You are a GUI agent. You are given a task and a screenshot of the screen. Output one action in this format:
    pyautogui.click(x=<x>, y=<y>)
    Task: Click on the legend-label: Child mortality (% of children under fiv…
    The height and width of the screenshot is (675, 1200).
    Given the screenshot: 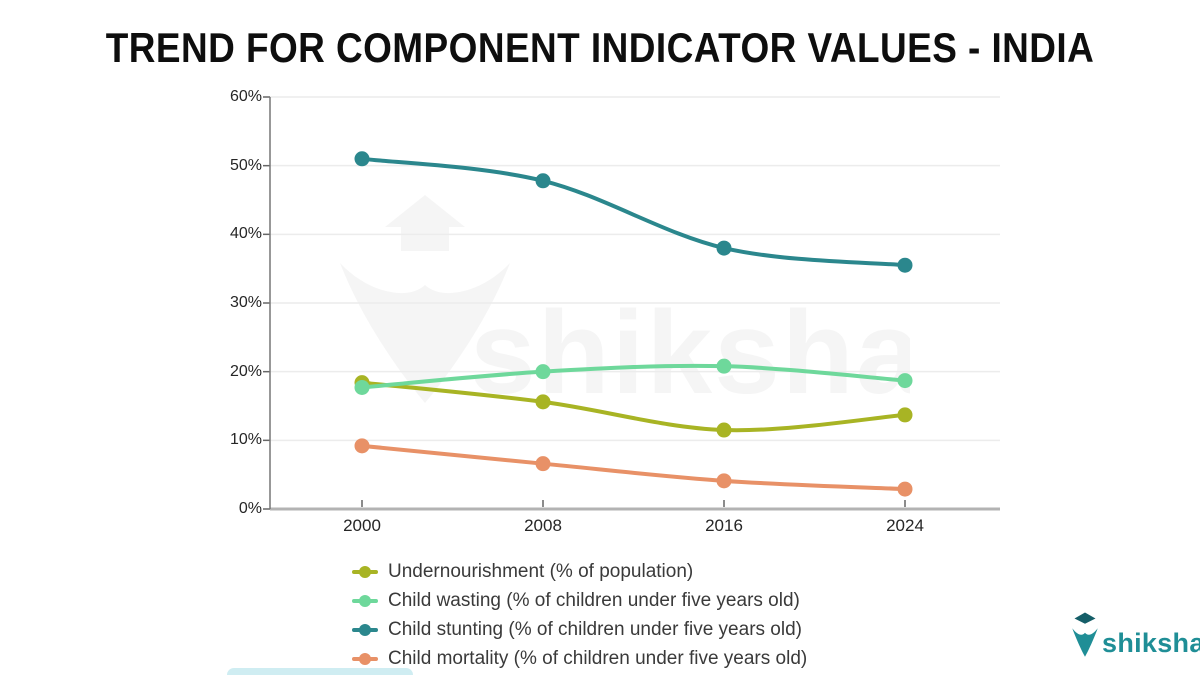 What is the action you would take?
    pyautogui.click(x=598, y=658)
    